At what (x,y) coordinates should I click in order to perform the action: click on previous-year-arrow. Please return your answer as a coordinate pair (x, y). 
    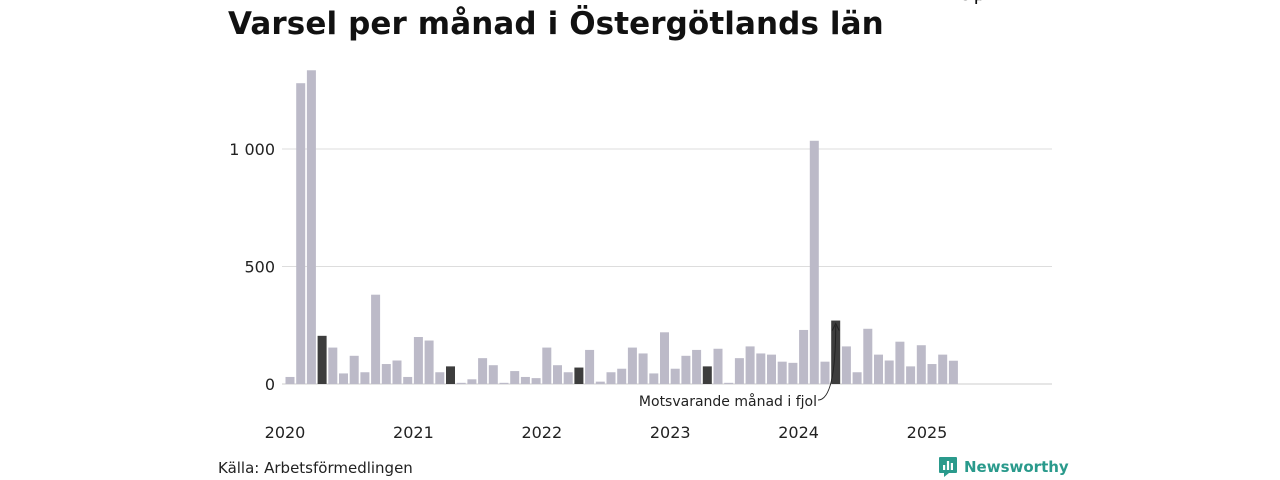
    Looking at the image, I should click on (827, 363).